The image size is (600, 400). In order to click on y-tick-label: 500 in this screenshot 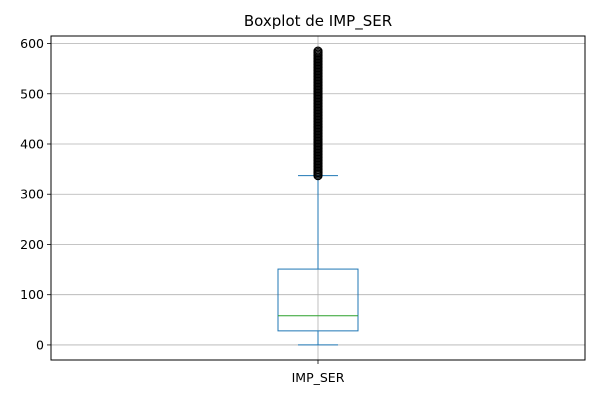, I will do `click(32, 93)`.